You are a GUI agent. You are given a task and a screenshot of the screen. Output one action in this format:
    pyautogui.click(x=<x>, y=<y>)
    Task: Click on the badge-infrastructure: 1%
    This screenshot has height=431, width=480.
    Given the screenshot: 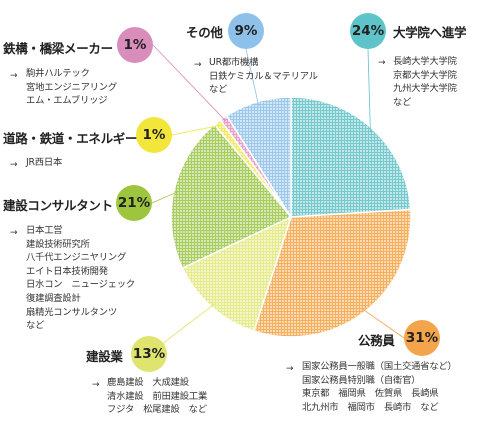 What is the action you would take?
    pyautogui.click(x=154, y=135)
    